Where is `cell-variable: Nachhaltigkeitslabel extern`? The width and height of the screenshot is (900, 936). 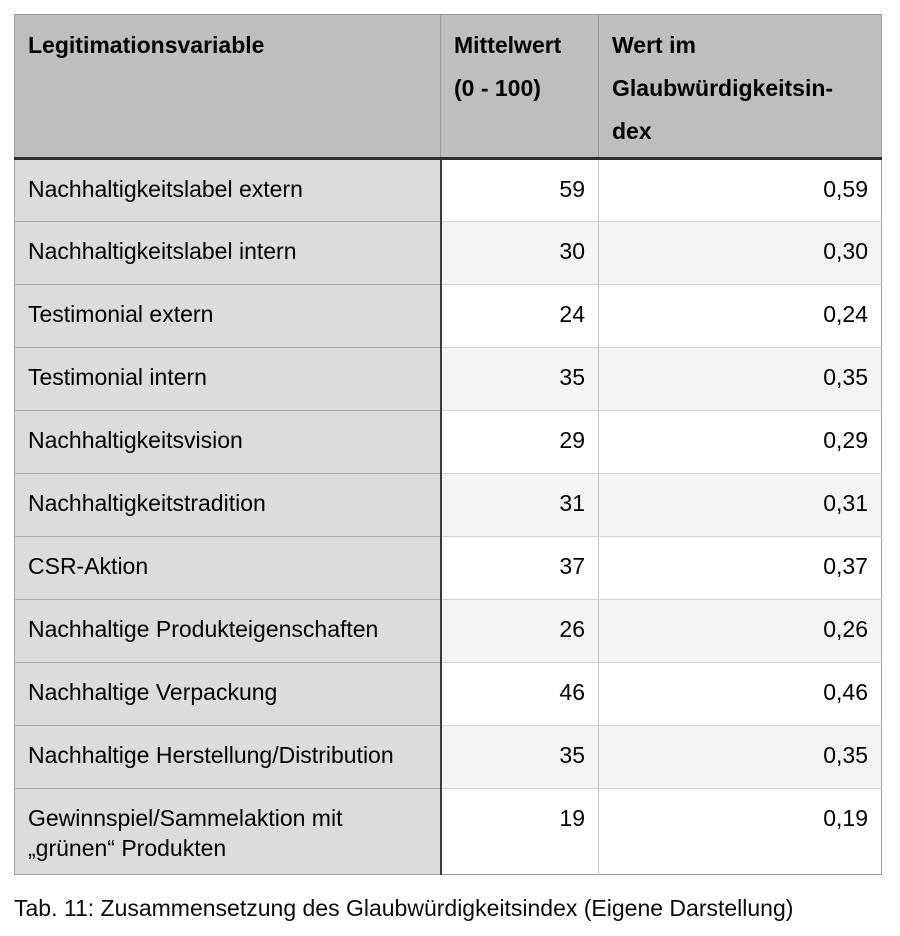 cell-variable: Nachhaltigkeitslabel extern is located at coordinates (228, 190).